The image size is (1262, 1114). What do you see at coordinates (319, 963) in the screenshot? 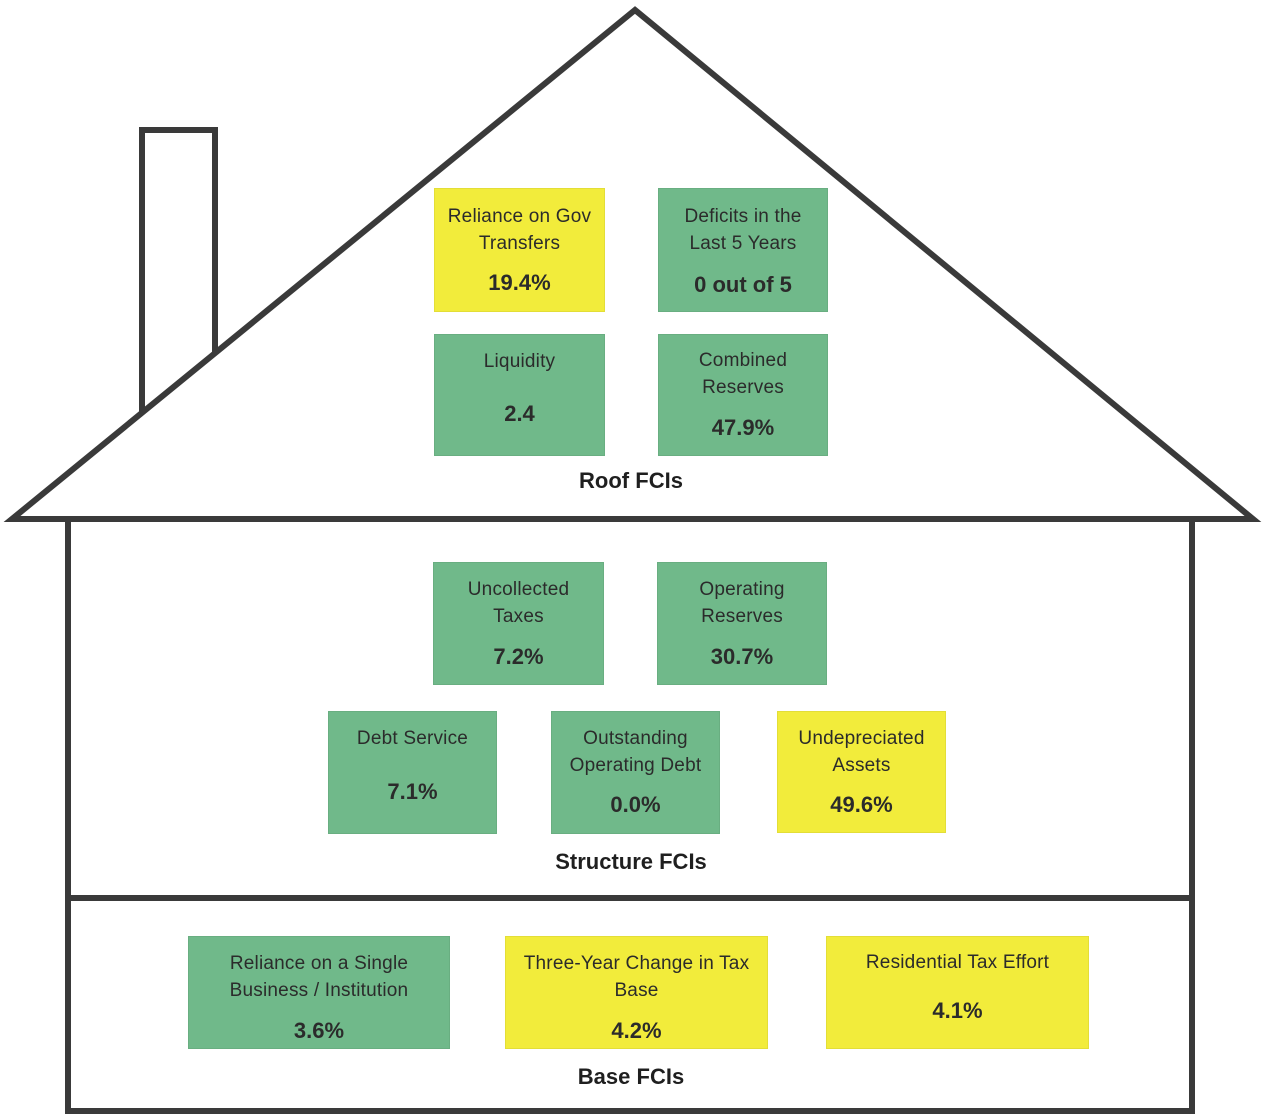
I see `fci-label-line: Reliance on a Single` at bounding box center [319, 963].